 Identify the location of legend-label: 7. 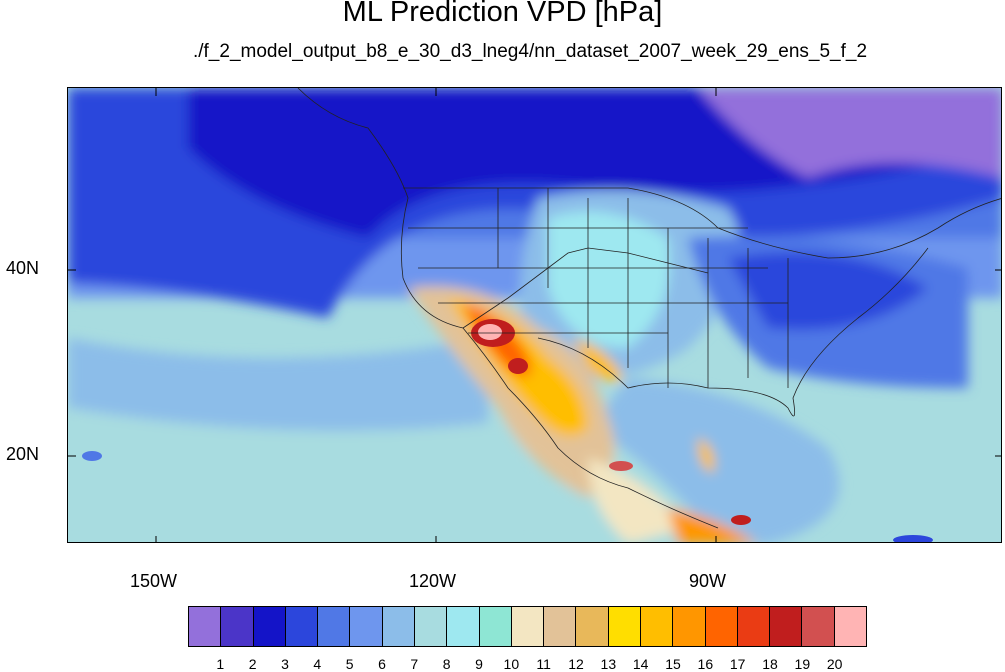
(414, 664).